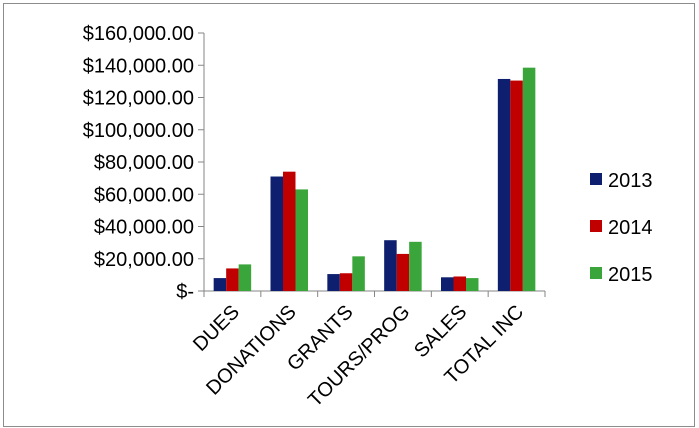  What do you see at coordinates (596, 179) in the screenshot?
I see `legend-swatch-2013` at bounding box center [596, 179].